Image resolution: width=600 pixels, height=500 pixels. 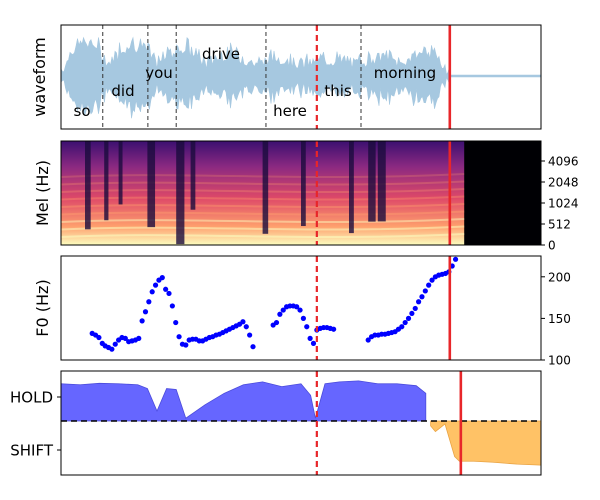 What do you see at coordinates (559, 319) in the screenshot?
I see `f0-tick-label: 150` at bounding box center [559, 319].